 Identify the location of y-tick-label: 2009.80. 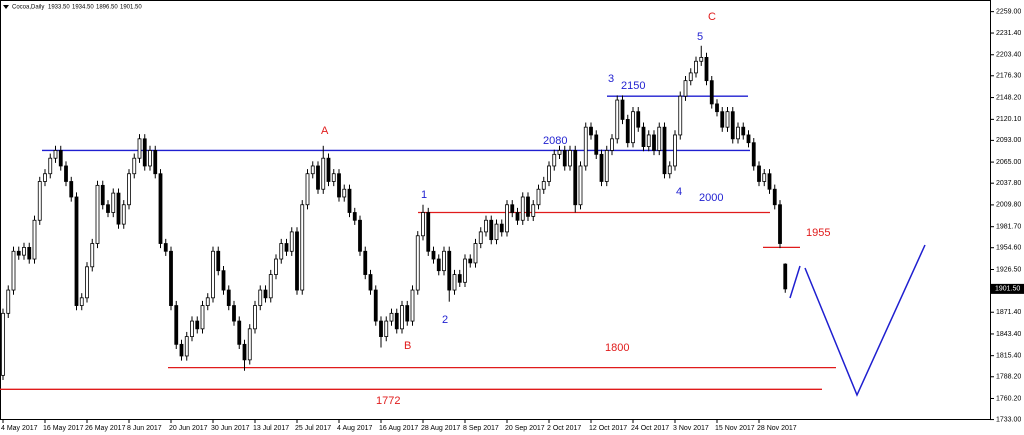
(1008, 205).